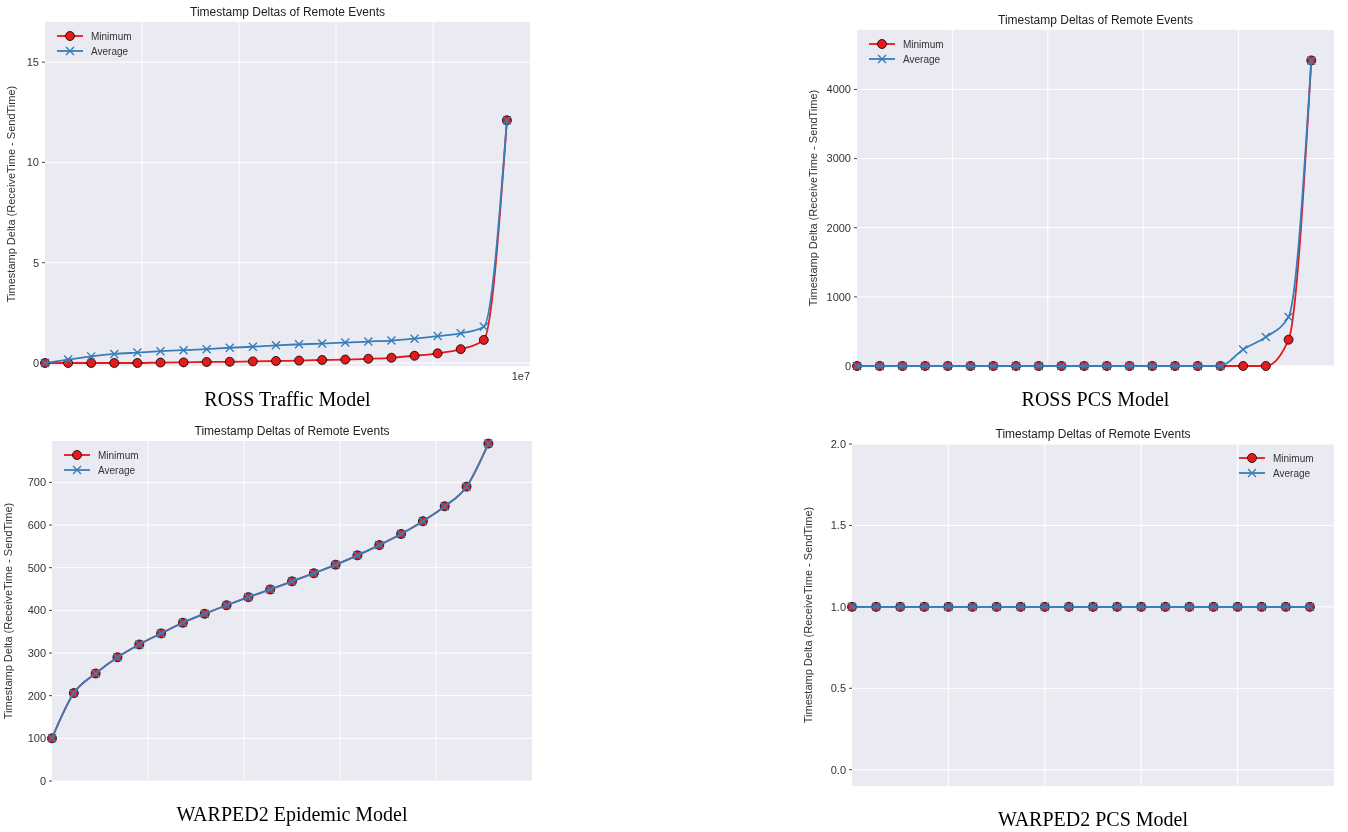  What do you see at coordinates (288, 399) in the screenshot?
I see `x-axis-title: ROSS Traffic Model` at bounding box center [288, 399].